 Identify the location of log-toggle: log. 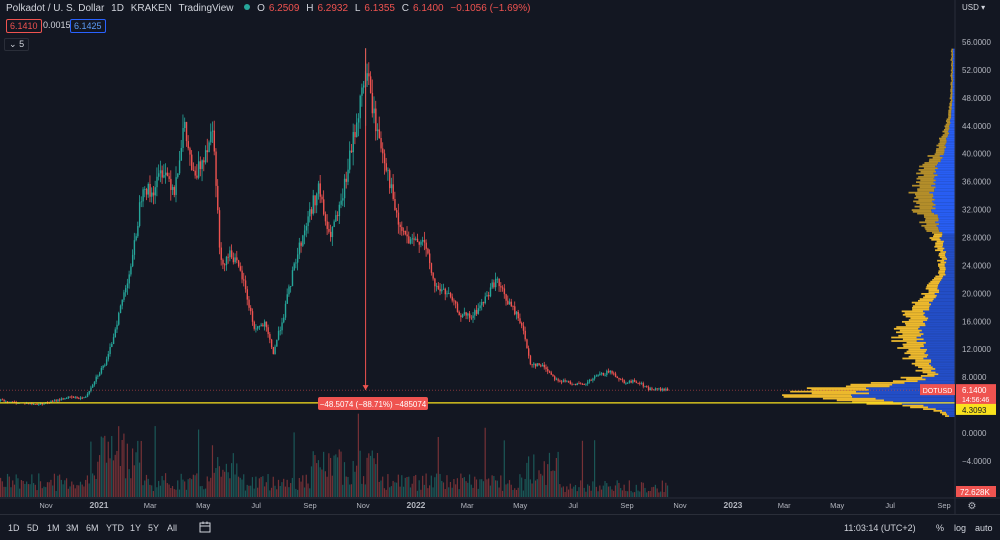
(960, 528).